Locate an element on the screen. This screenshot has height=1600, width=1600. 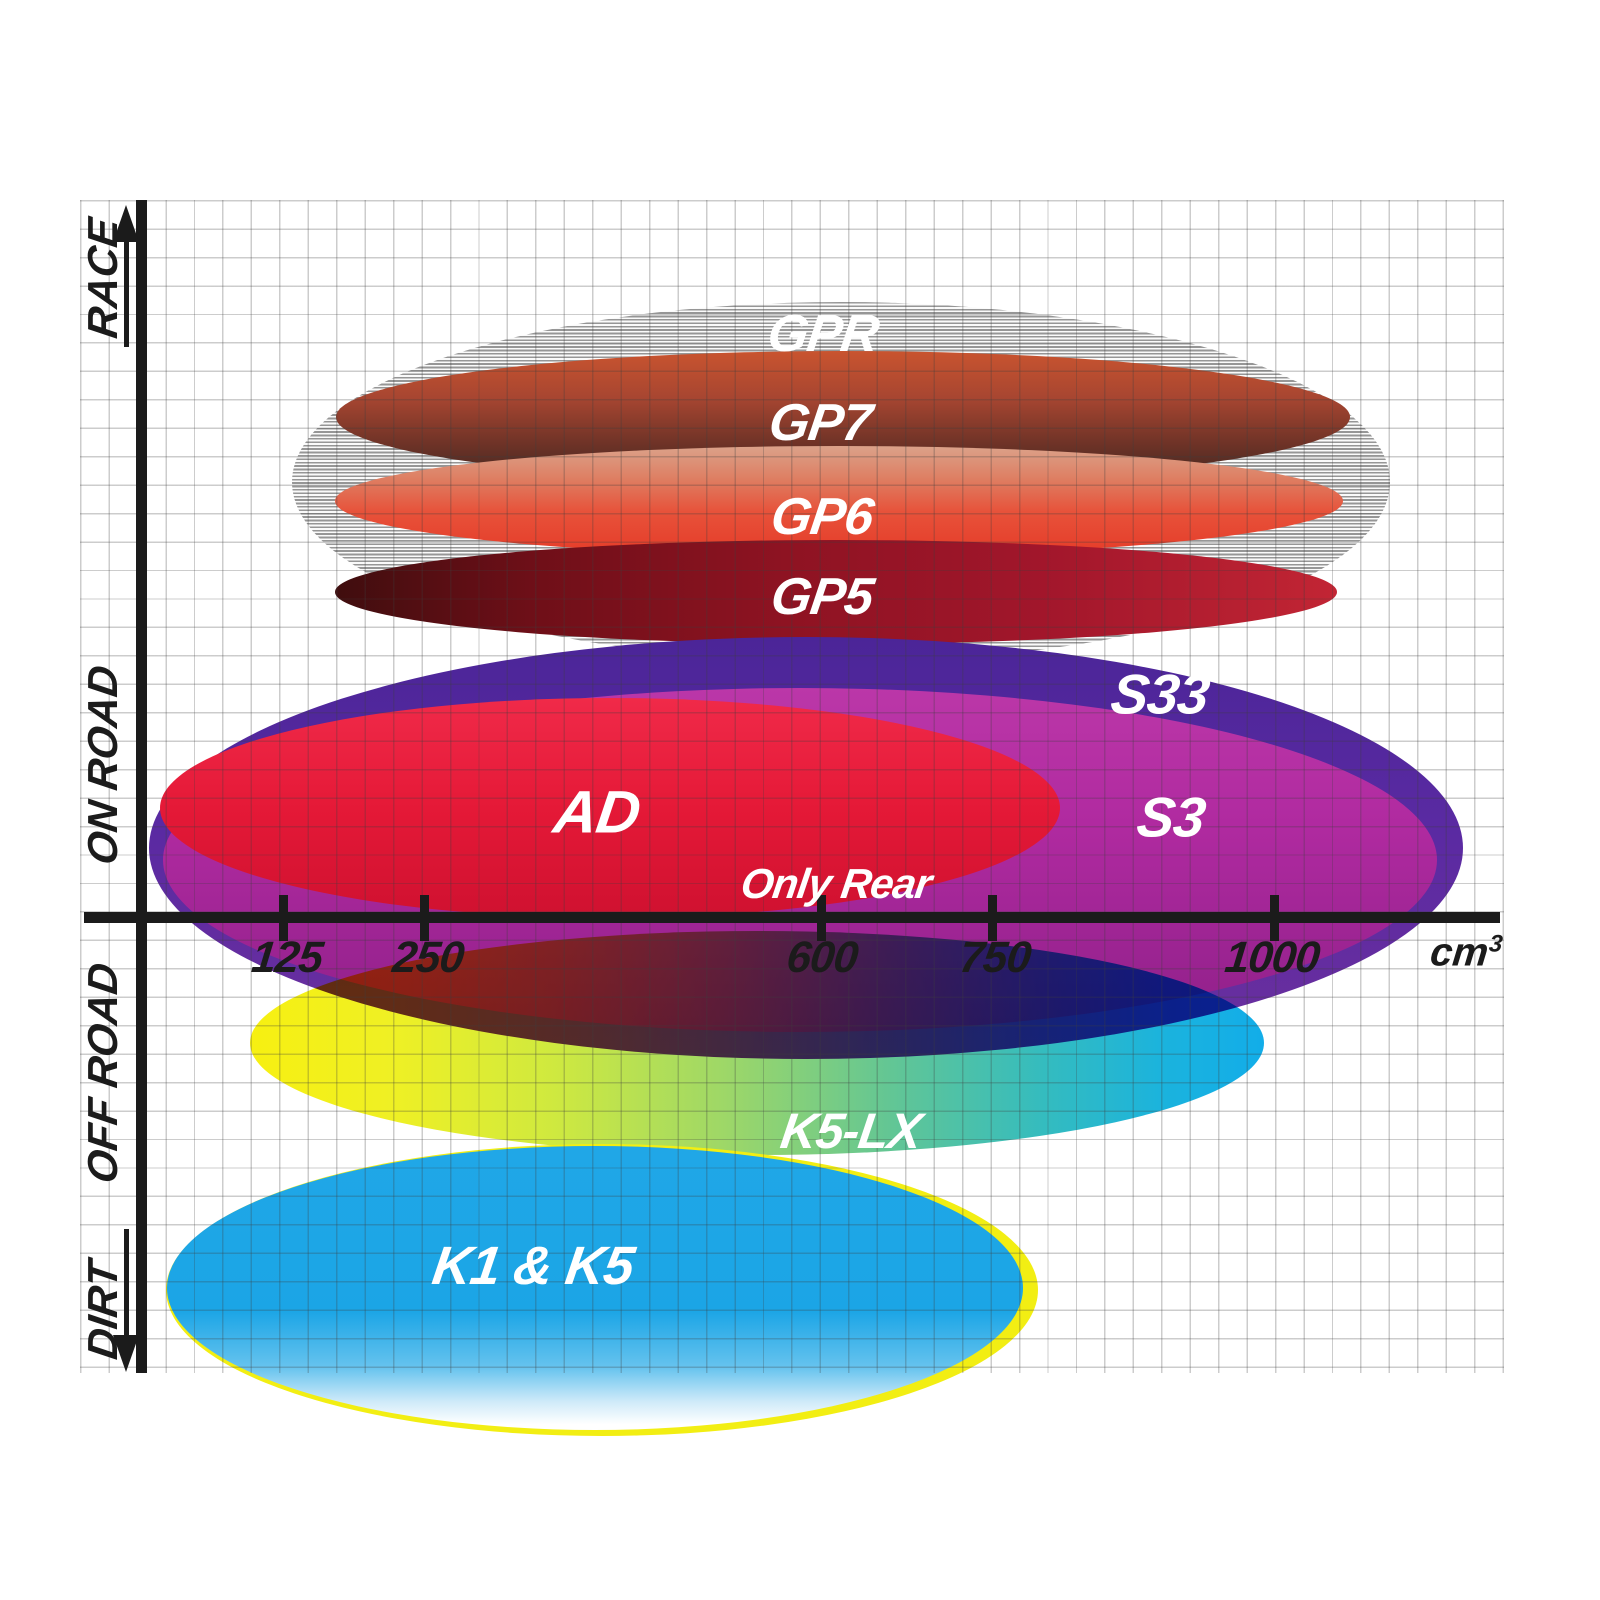
ellipse-gp5 is located at coordinates (836, 592).